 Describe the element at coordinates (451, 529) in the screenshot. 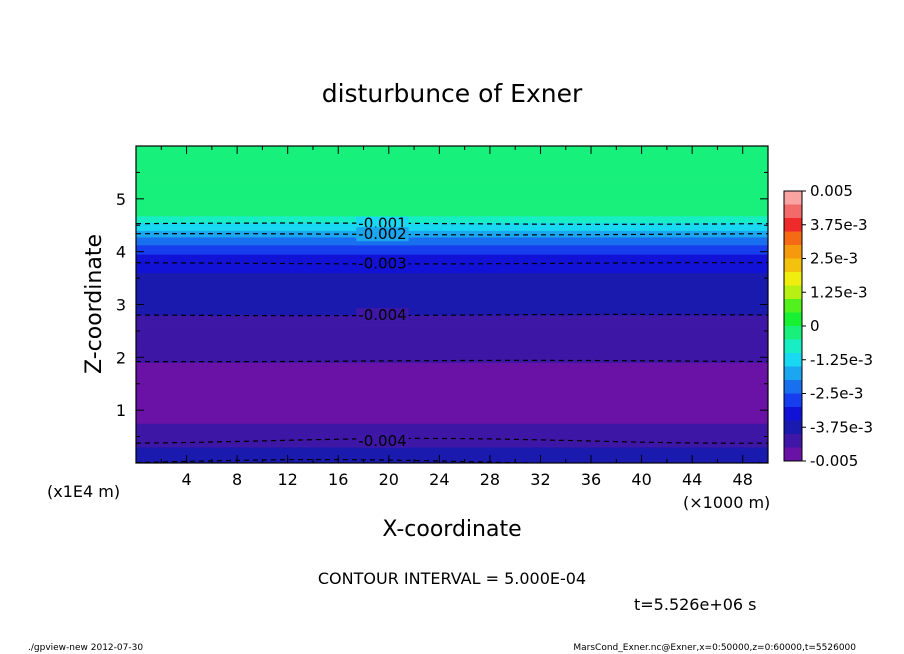

I see `x-axis-label: X-coordinate` at that location.